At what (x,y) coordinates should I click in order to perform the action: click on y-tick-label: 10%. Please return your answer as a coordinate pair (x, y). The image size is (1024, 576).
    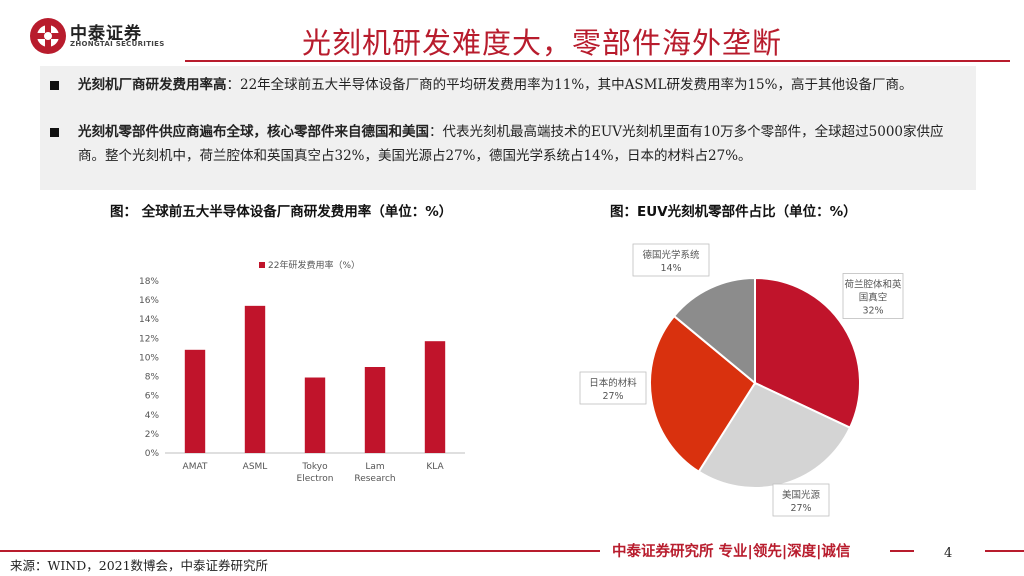
    Looking at the image, I should click on (149, 358).